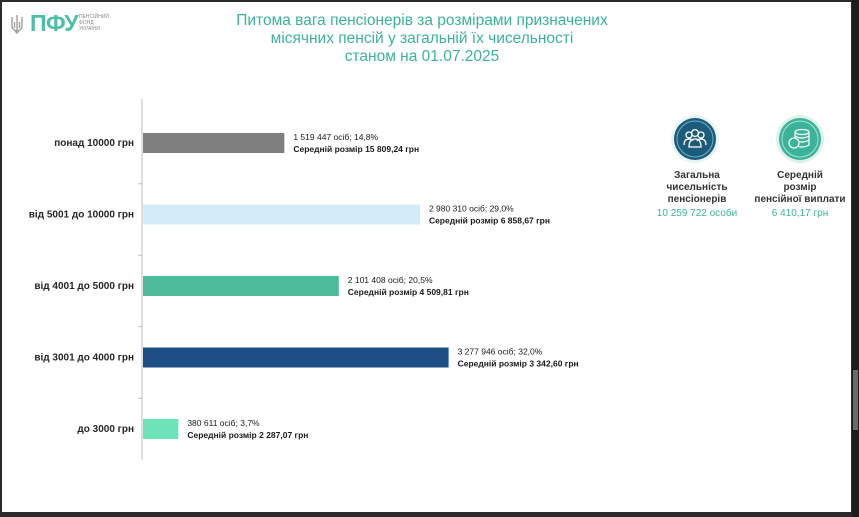 This screenshot has height=517, width=859. I want to click on title-line-3: станом на 01.07.2025, so click(422, 56).